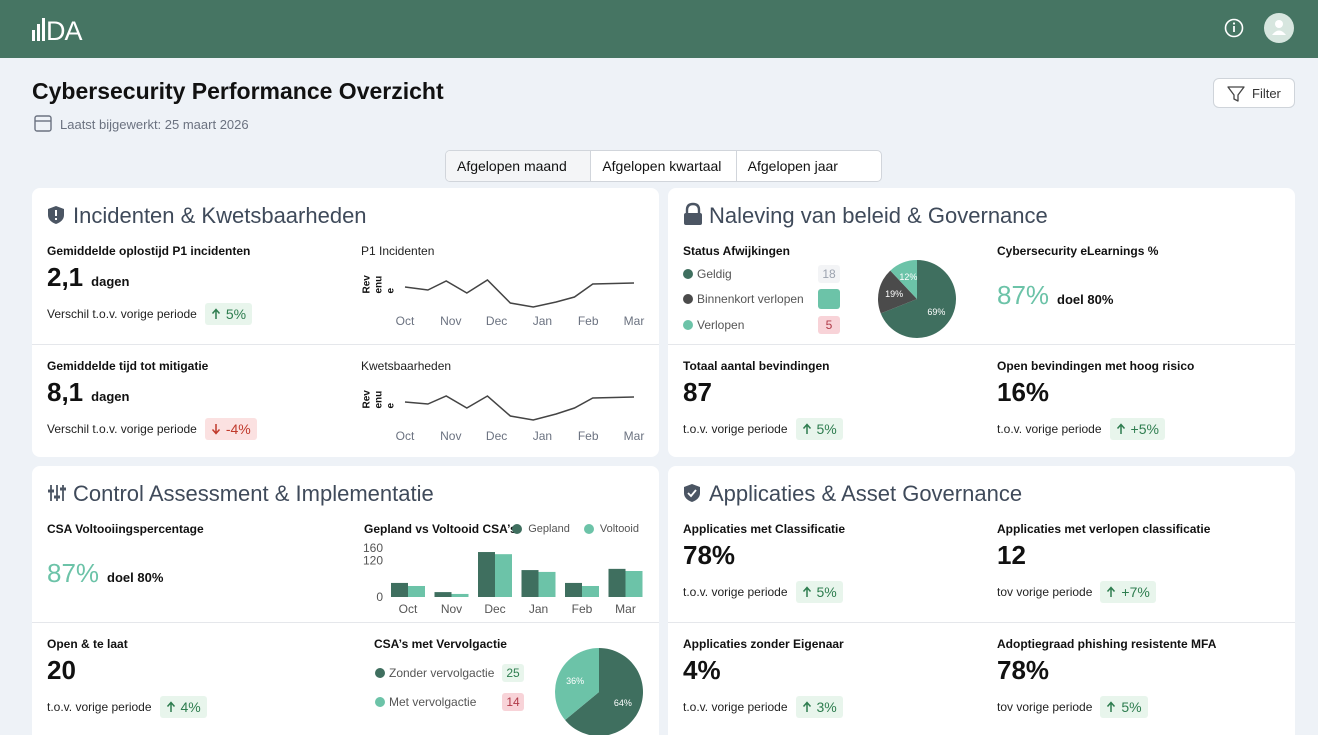  What do you see at coordinates (220, 215) in the screenshot?
I see `section-title: Incidenten & Kwetsbaarheden` at bounding box center [220, 215].